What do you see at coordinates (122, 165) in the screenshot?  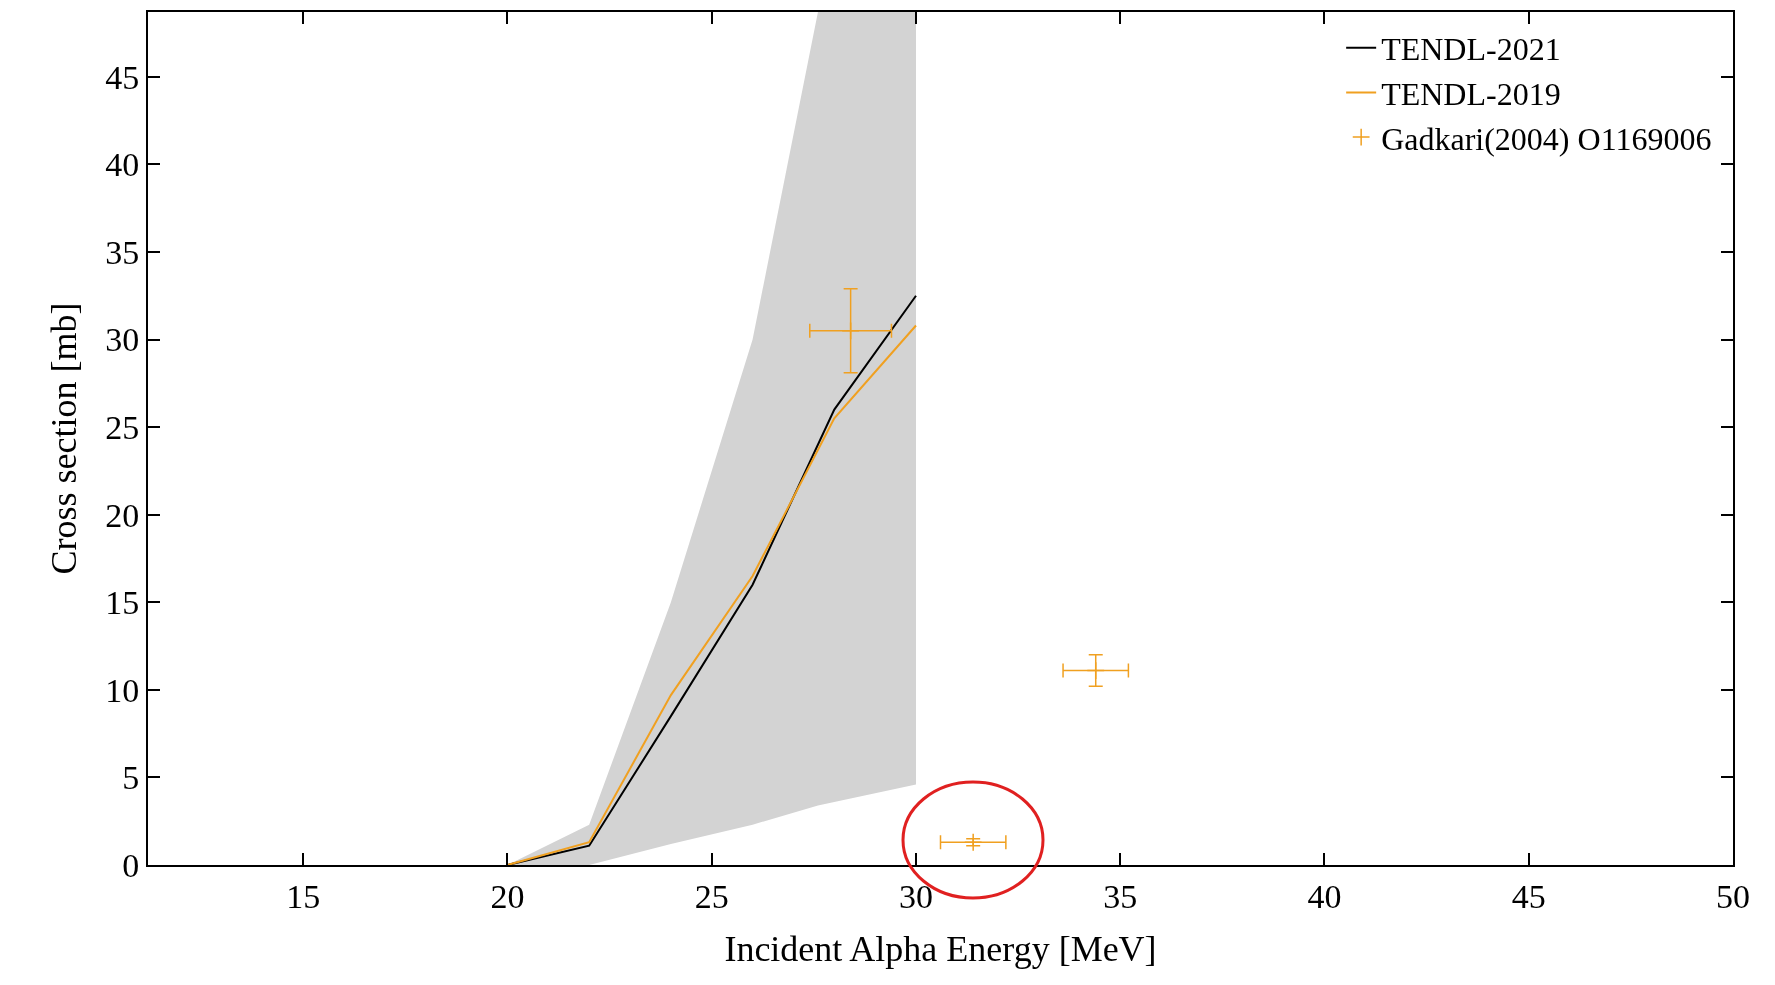 I see `y-tick-label: 40` at bounding box center [122, 165].